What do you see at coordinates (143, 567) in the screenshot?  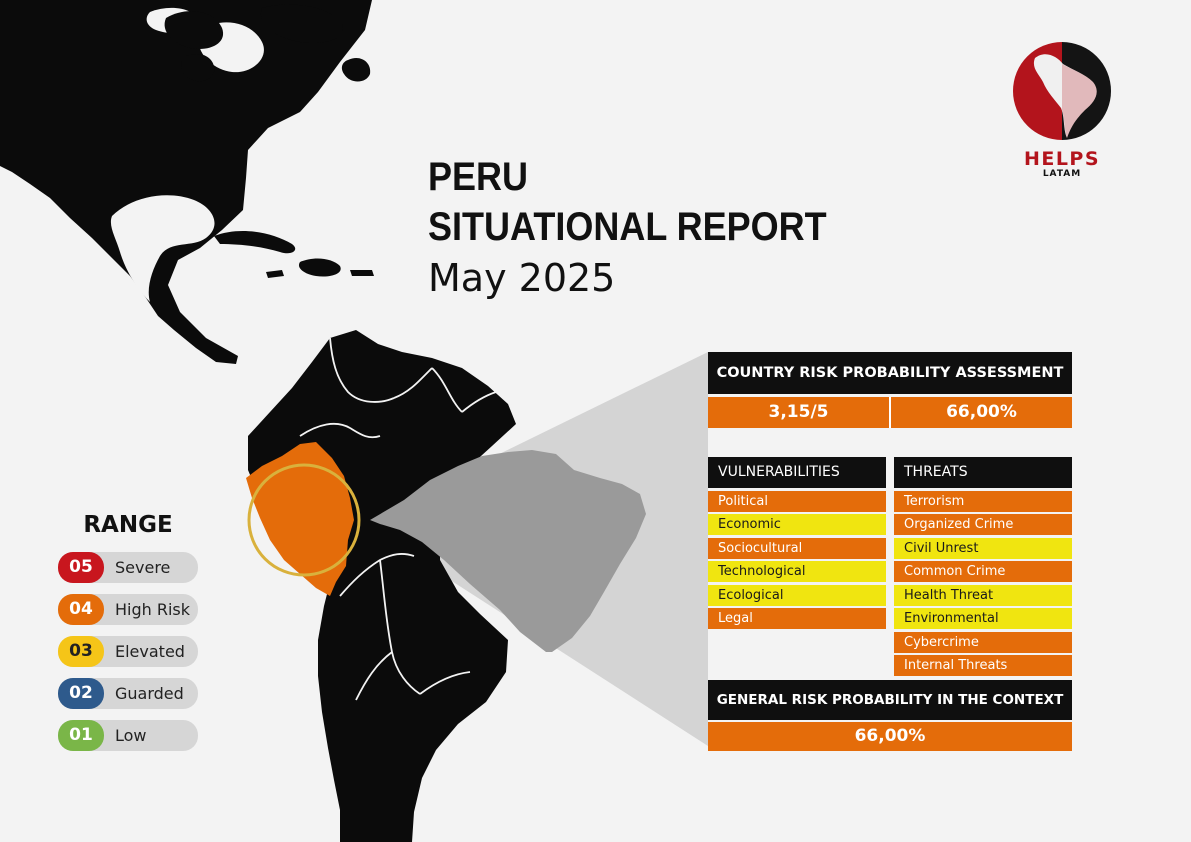 I see `range-level-label: Severe` at bounding box center [143, 567].